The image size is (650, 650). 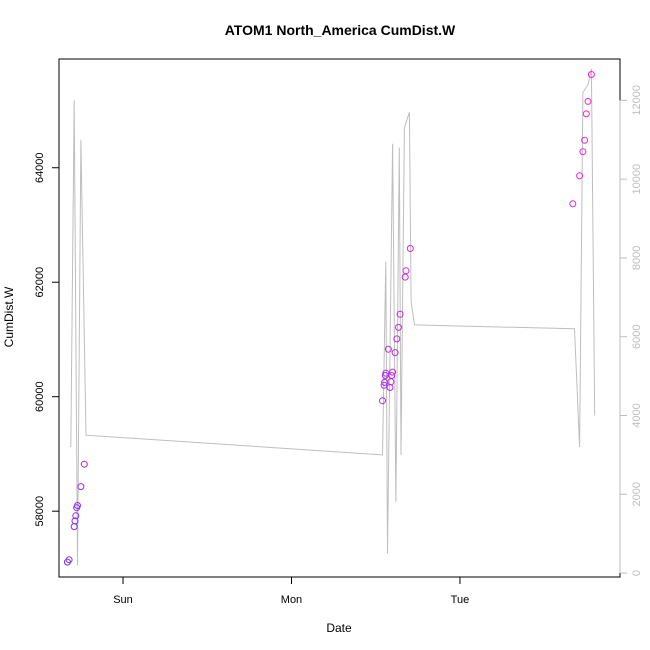 What do you see at coordinates (40, 167) in the screenshot?
I see `y-tick-label: 64000` at bounding box center [40, 167].